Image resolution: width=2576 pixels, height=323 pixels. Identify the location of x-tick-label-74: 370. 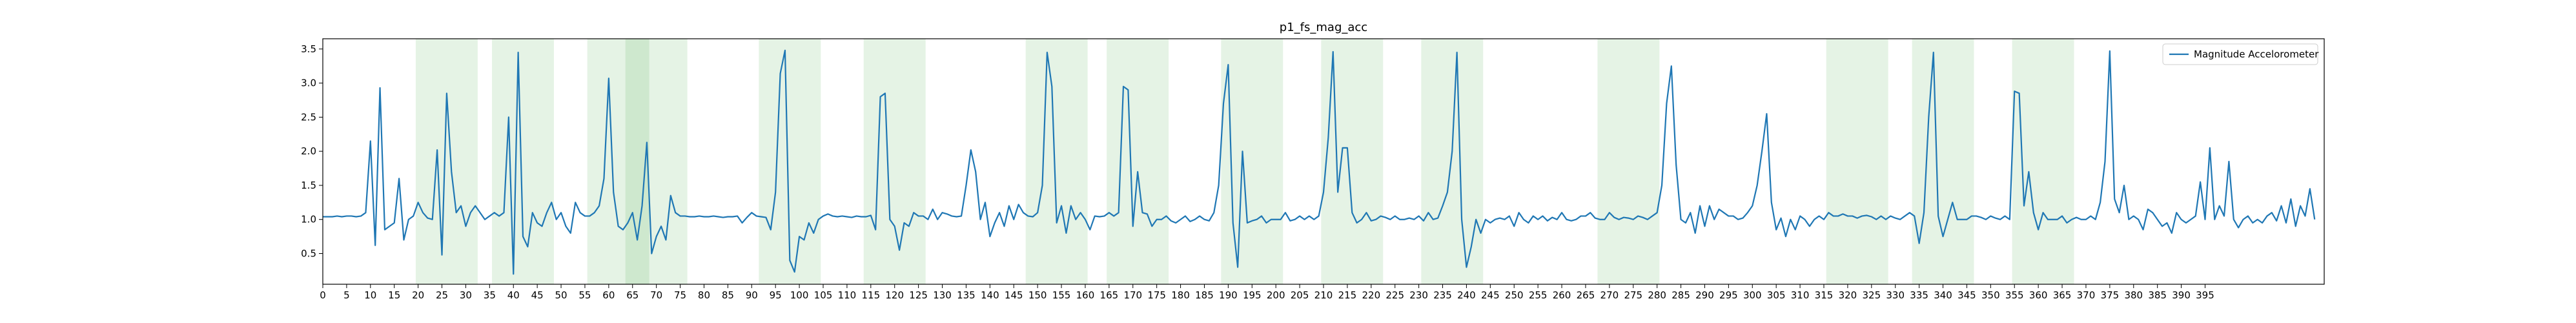
(2086, 295).